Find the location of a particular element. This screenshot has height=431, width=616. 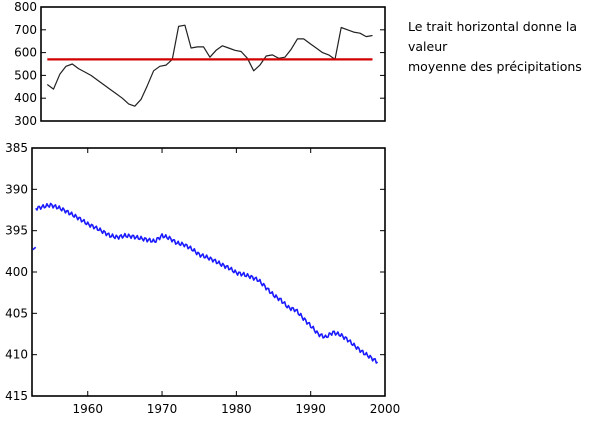

isotope-x-tick-label: 1990 is located at coordinates (310, 409).